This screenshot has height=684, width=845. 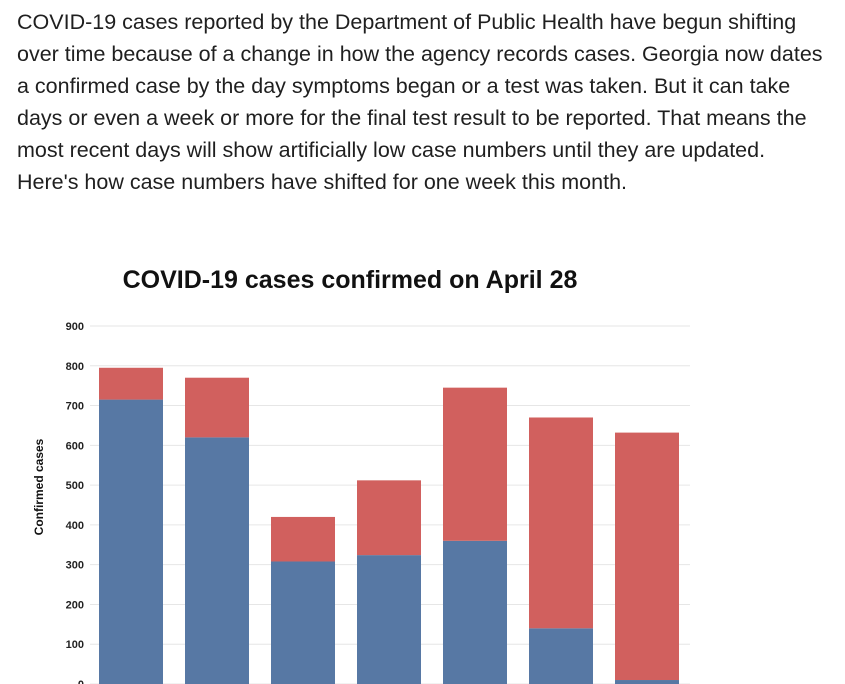 I want to click on y-tick-label: 400, so click(x=75, y=526).